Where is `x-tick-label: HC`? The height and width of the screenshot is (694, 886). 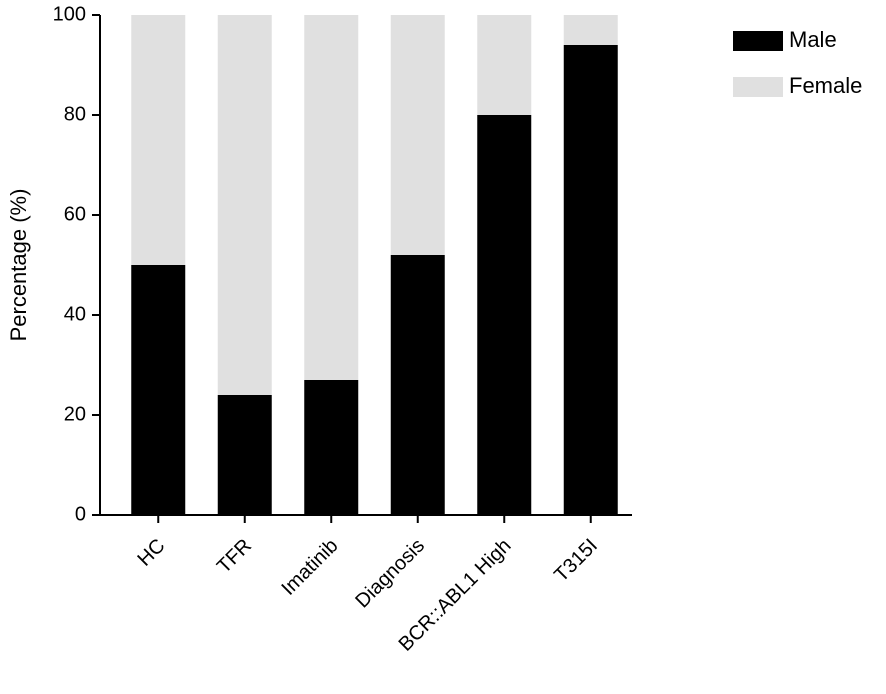
x-tick-label: HC is located at coordinates (152, 553).